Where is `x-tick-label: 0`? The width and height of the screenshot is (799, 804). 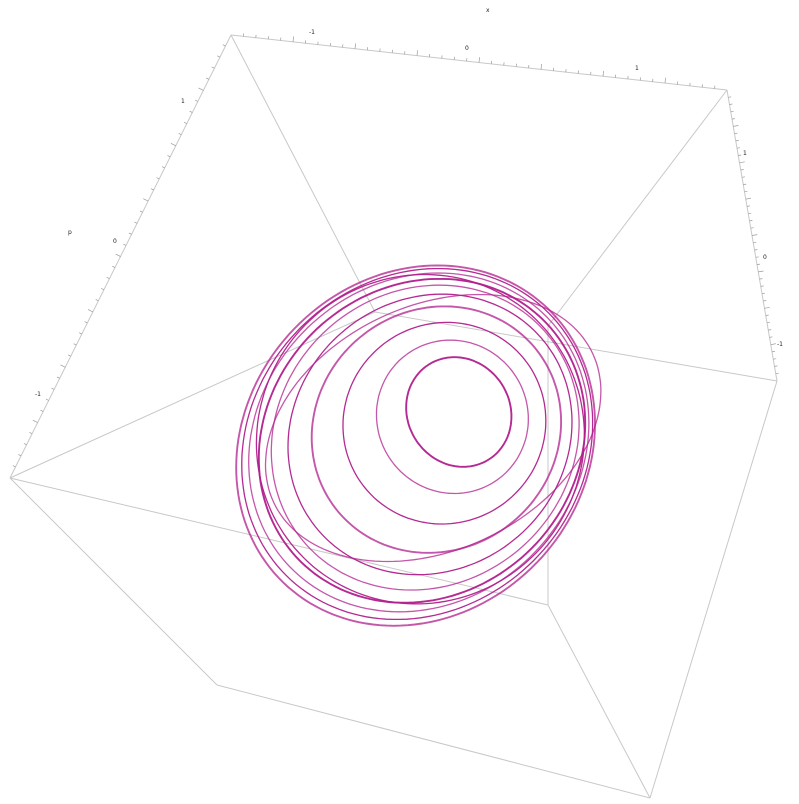 x-tick-label: 0 is located at coordinates (467, 48).